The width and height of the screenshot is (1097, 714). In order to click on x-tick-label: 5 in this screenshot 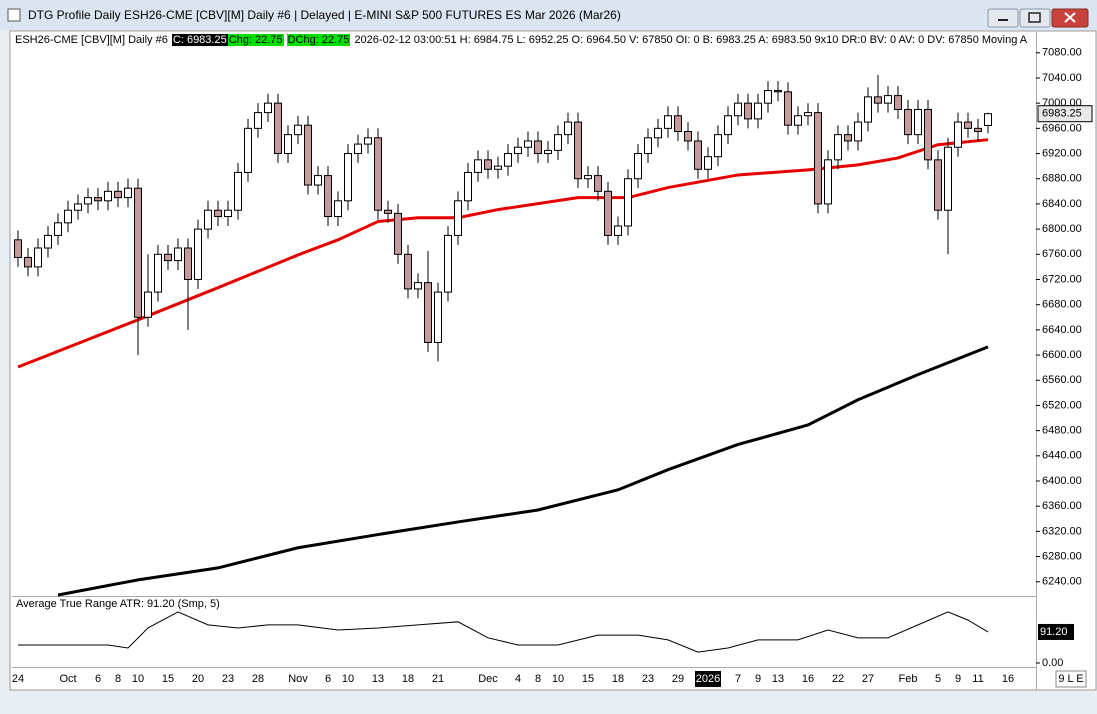, I will do `click(938, 679)`.